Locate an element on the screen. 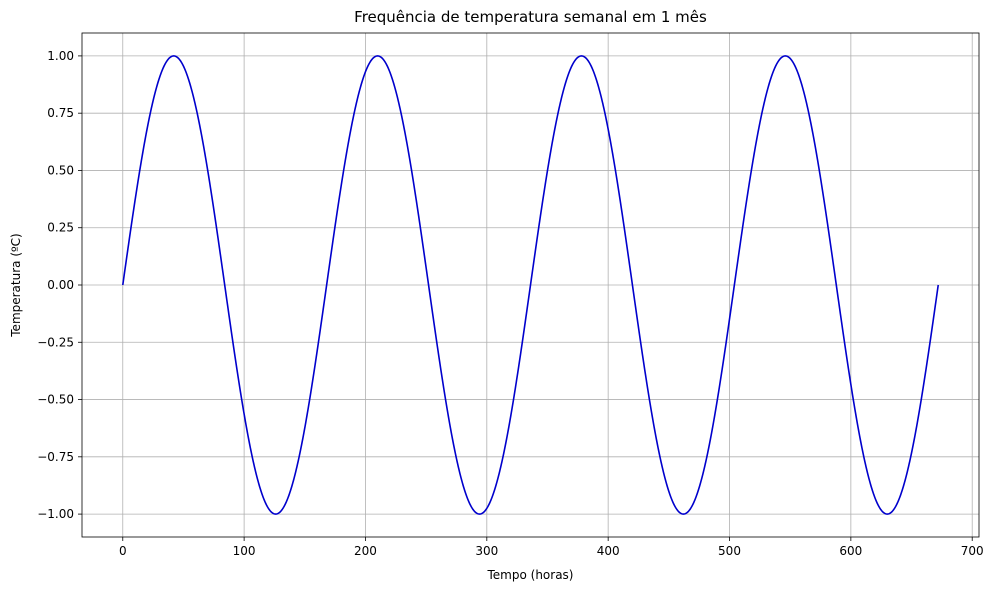 This screenshot has width=989, height=590. x-tick-label: 0 is located at coordinates (123, 551).